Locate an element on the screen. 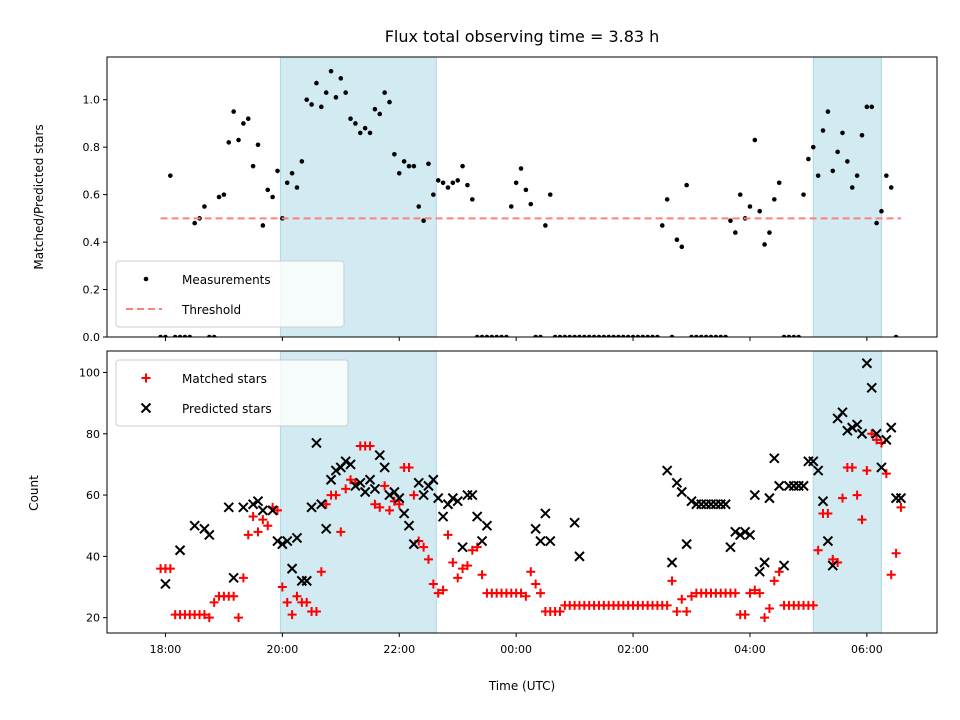 The image size is (960, 720). y-tick-label: 1.0 is located at coordinates (92, 100).